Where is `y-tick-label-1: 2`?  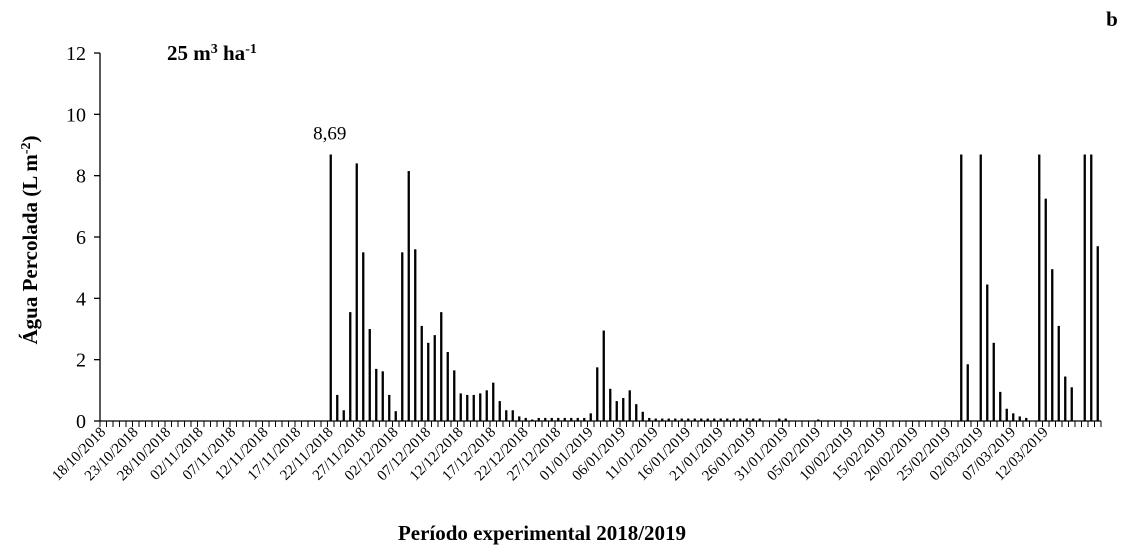 y-tick-label-1: 2 is located at coordinates (81, 361).